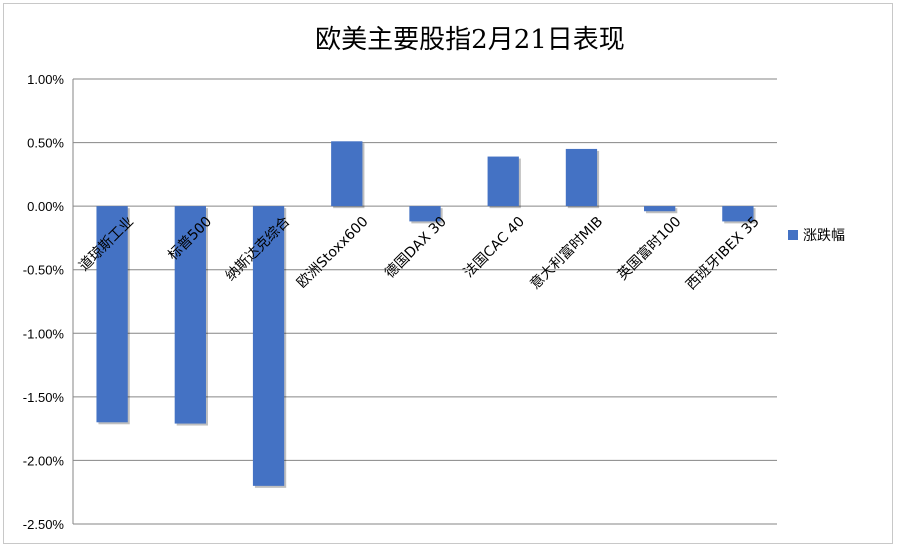  Describe the element at coordinates (44, 460) in the screenshot. I see `y-tick-label: -2.00%` at that location.